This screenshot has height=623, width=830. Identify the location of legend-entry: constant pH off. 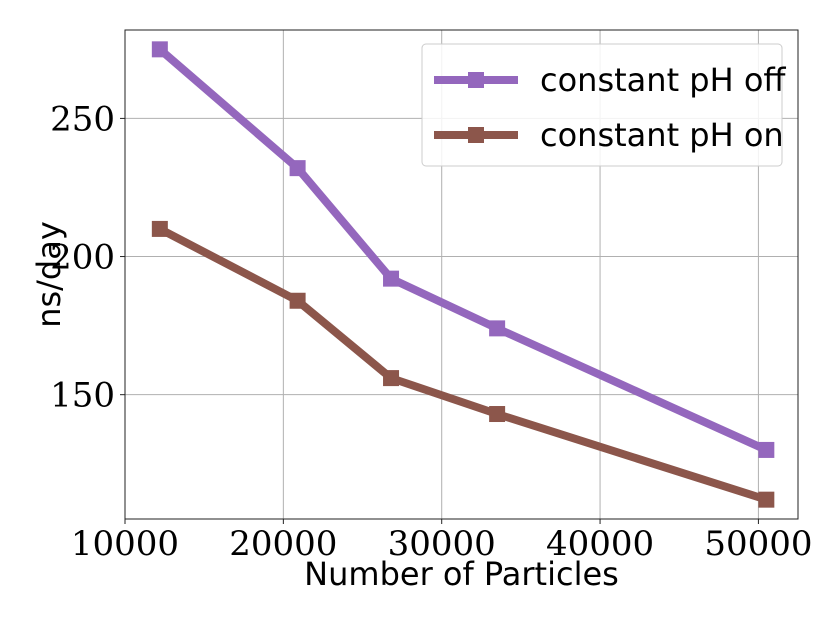
(610, 80).